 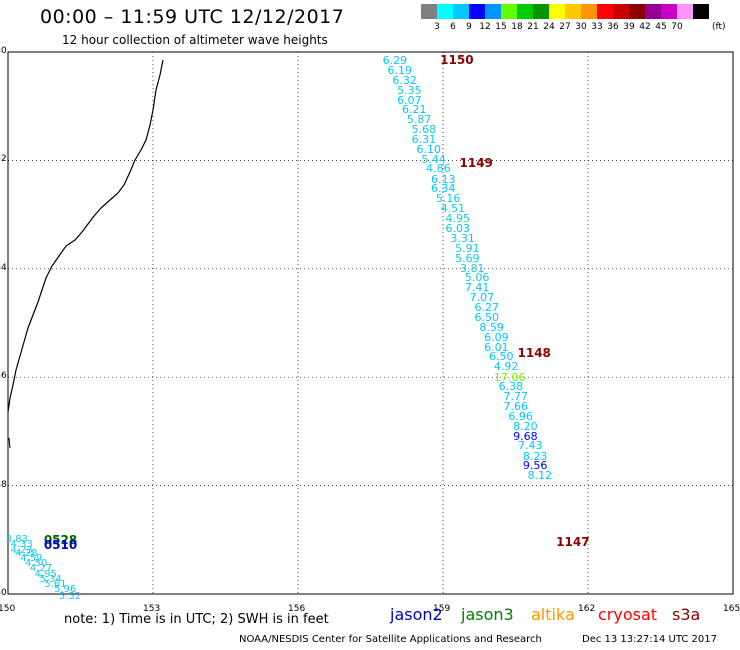 I want to click on wave-height-label: 6.27, so click(x=487, y=308).